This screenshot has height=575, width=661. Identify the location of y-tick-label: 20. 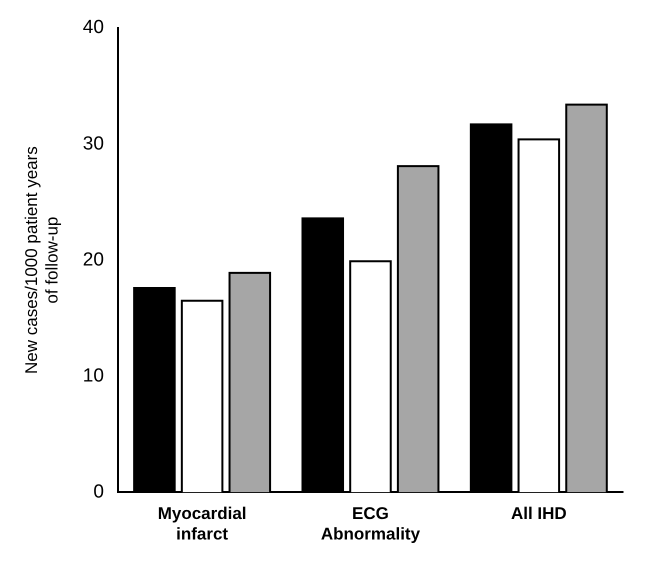
(93, 259).